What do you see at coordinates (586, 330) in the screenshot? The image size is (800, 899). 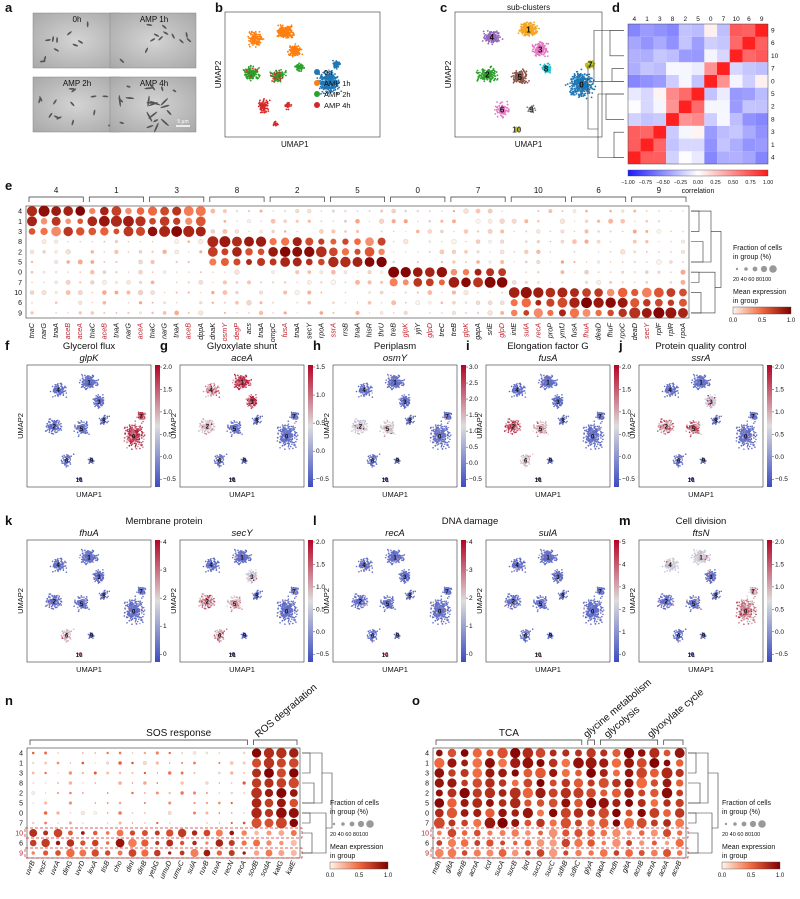 I see `gene-label: fhuA` at bounding box center [586, 330].